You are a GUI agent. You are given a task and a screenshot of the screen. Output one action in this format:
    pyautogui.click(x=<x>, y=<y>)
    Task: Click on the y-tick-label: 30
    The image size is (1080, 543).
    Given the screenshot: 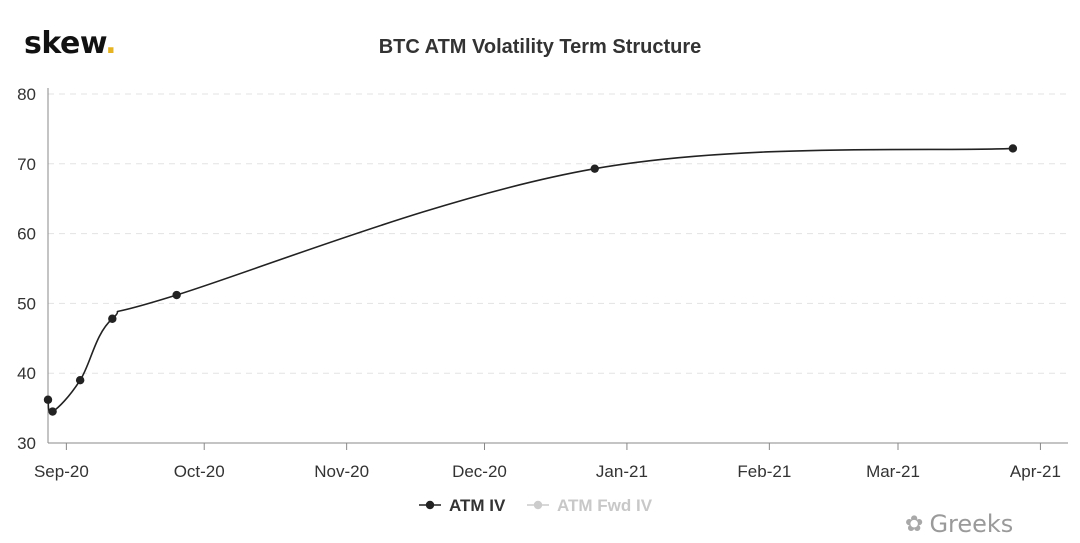 What is the action you would take?
    pyautogui.click(x=26, y=443)
    